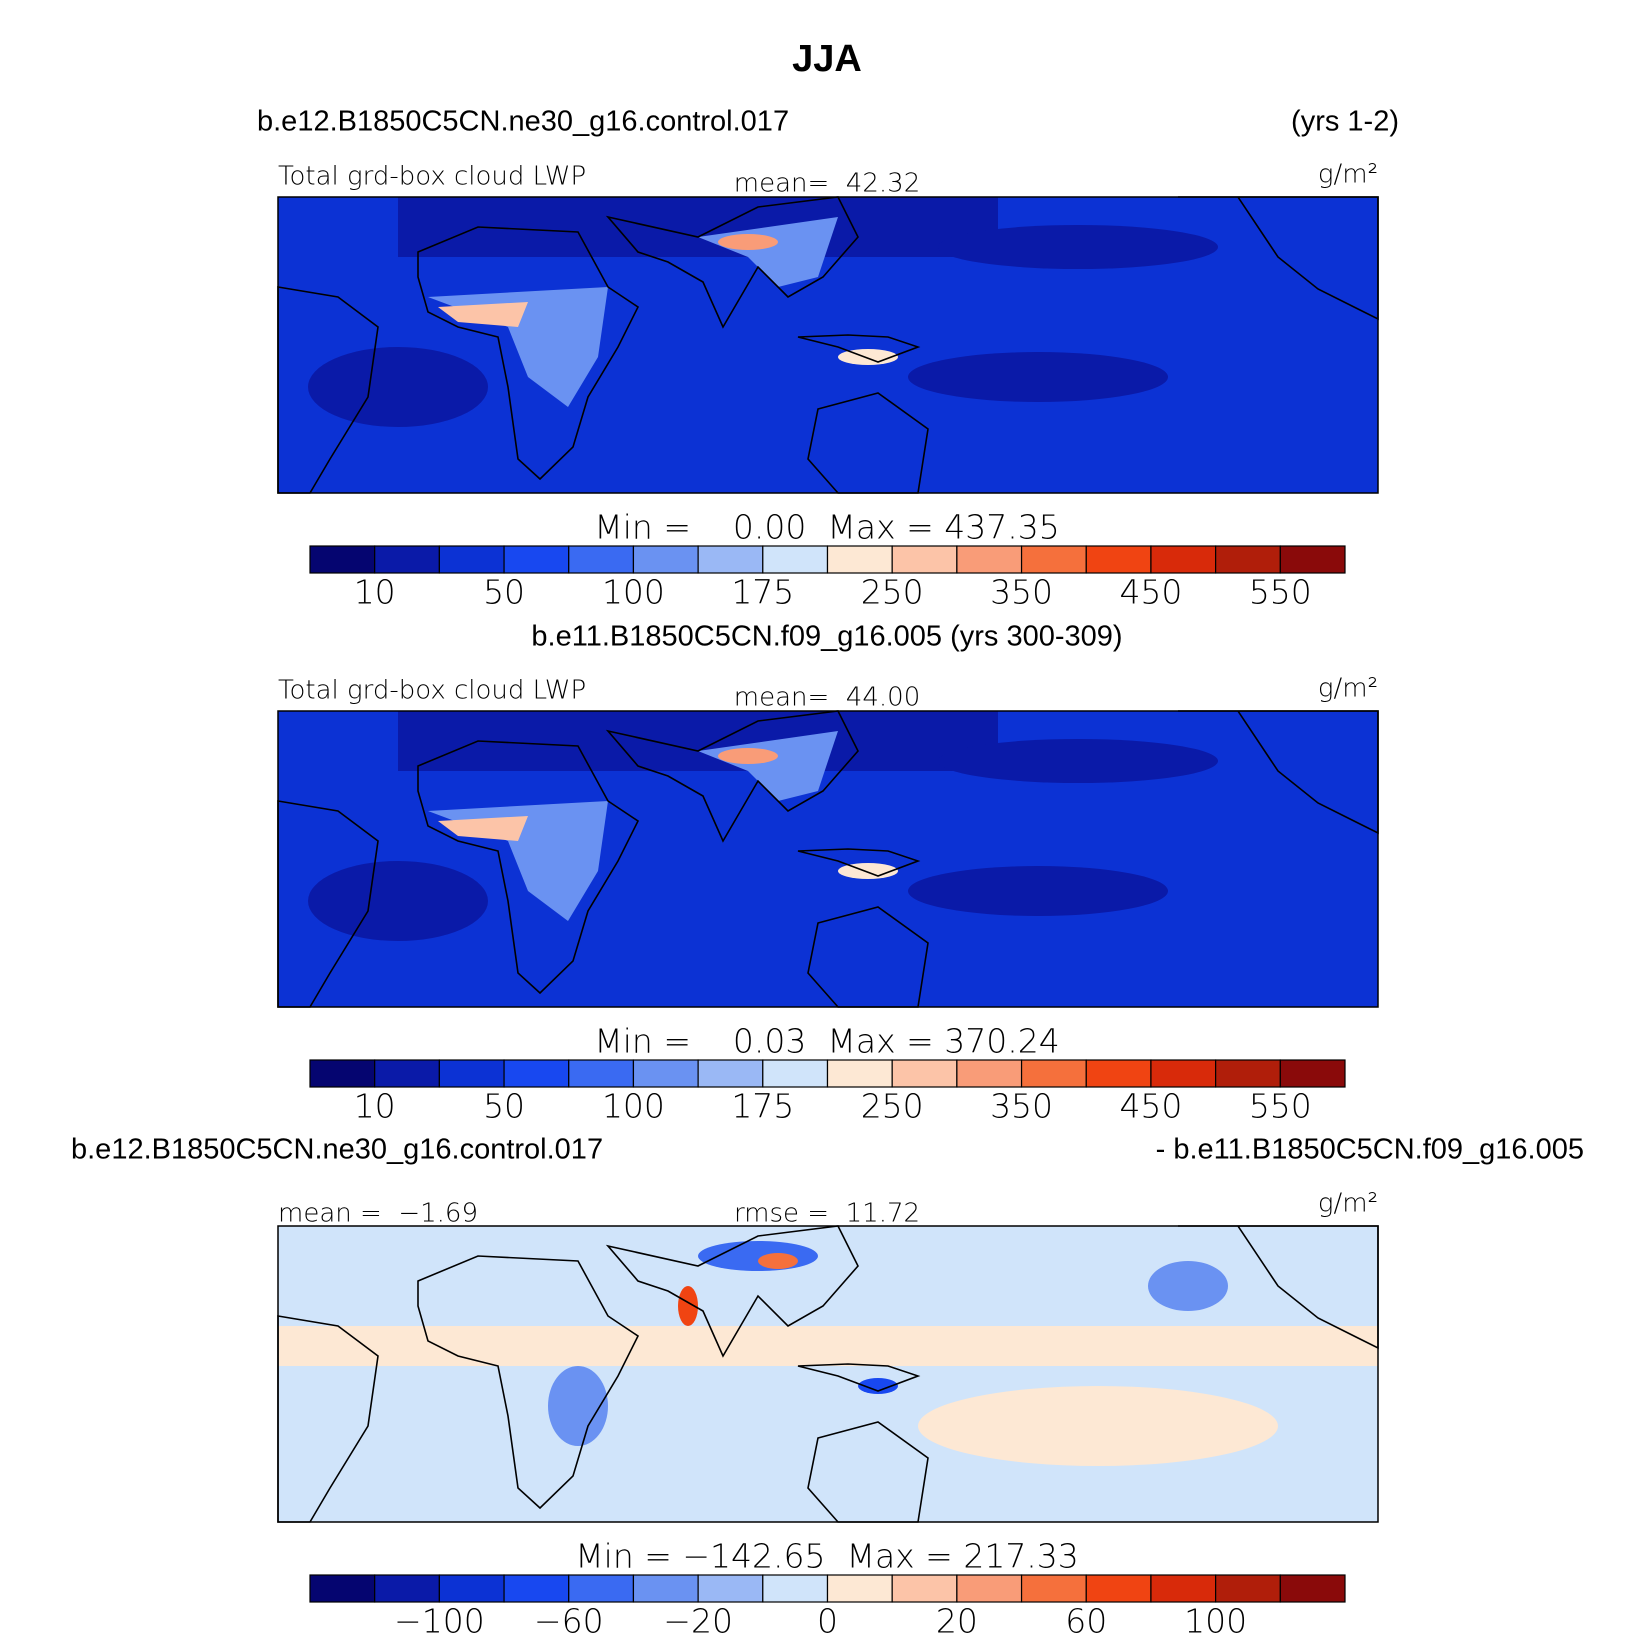  What do you see at coordinates (1345, 122) in the screenshot?
I see `years: (yrs 1-2)` at bounding box center [1345, 122].